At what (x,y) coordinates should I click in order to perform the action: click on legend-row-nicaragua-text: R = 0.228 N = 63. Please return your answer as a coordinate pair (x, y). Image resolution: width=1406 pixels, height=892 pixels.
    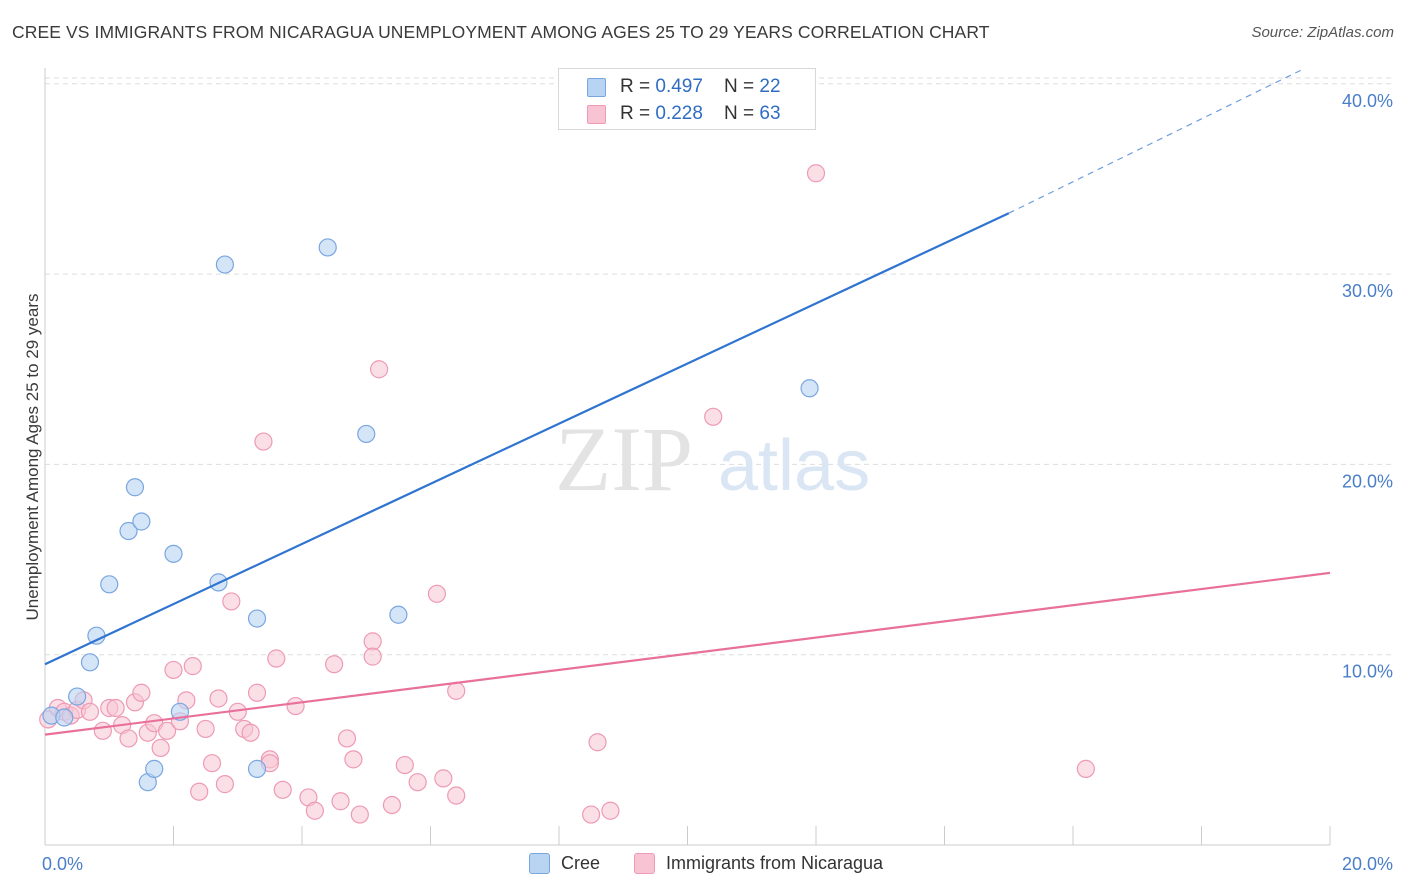
    Looking at the image, I should click on (700, 114).